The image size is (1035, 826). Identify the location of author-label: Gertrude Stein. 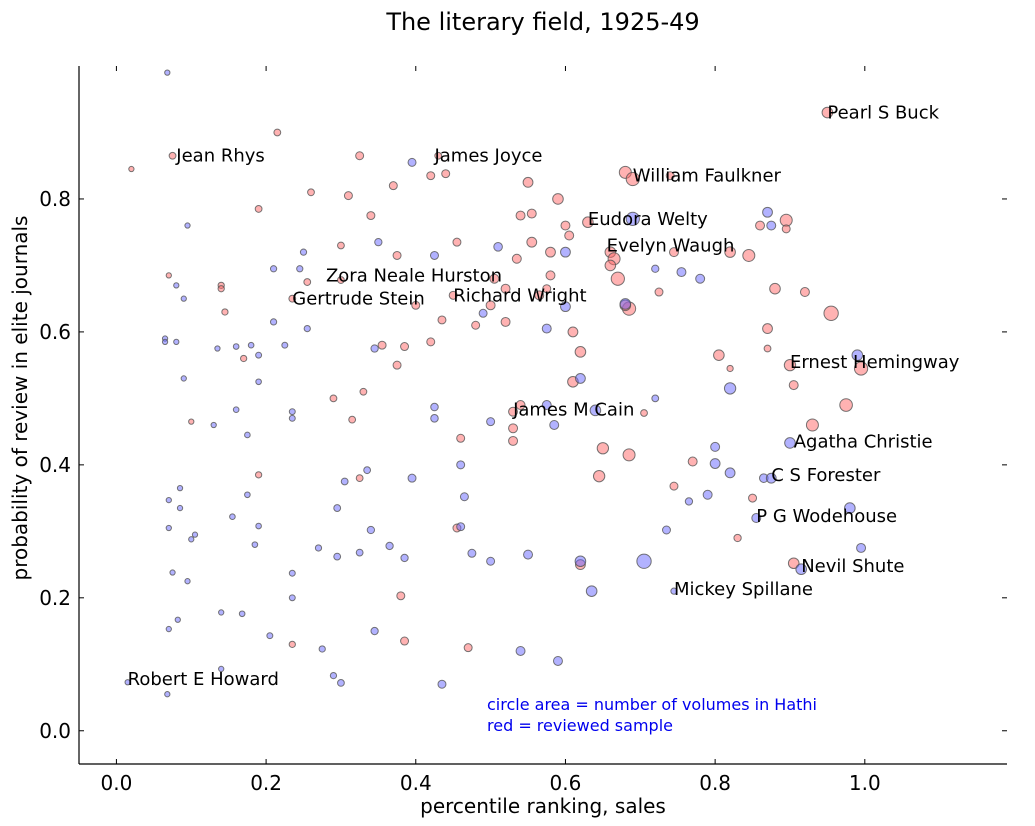
(358, 299).